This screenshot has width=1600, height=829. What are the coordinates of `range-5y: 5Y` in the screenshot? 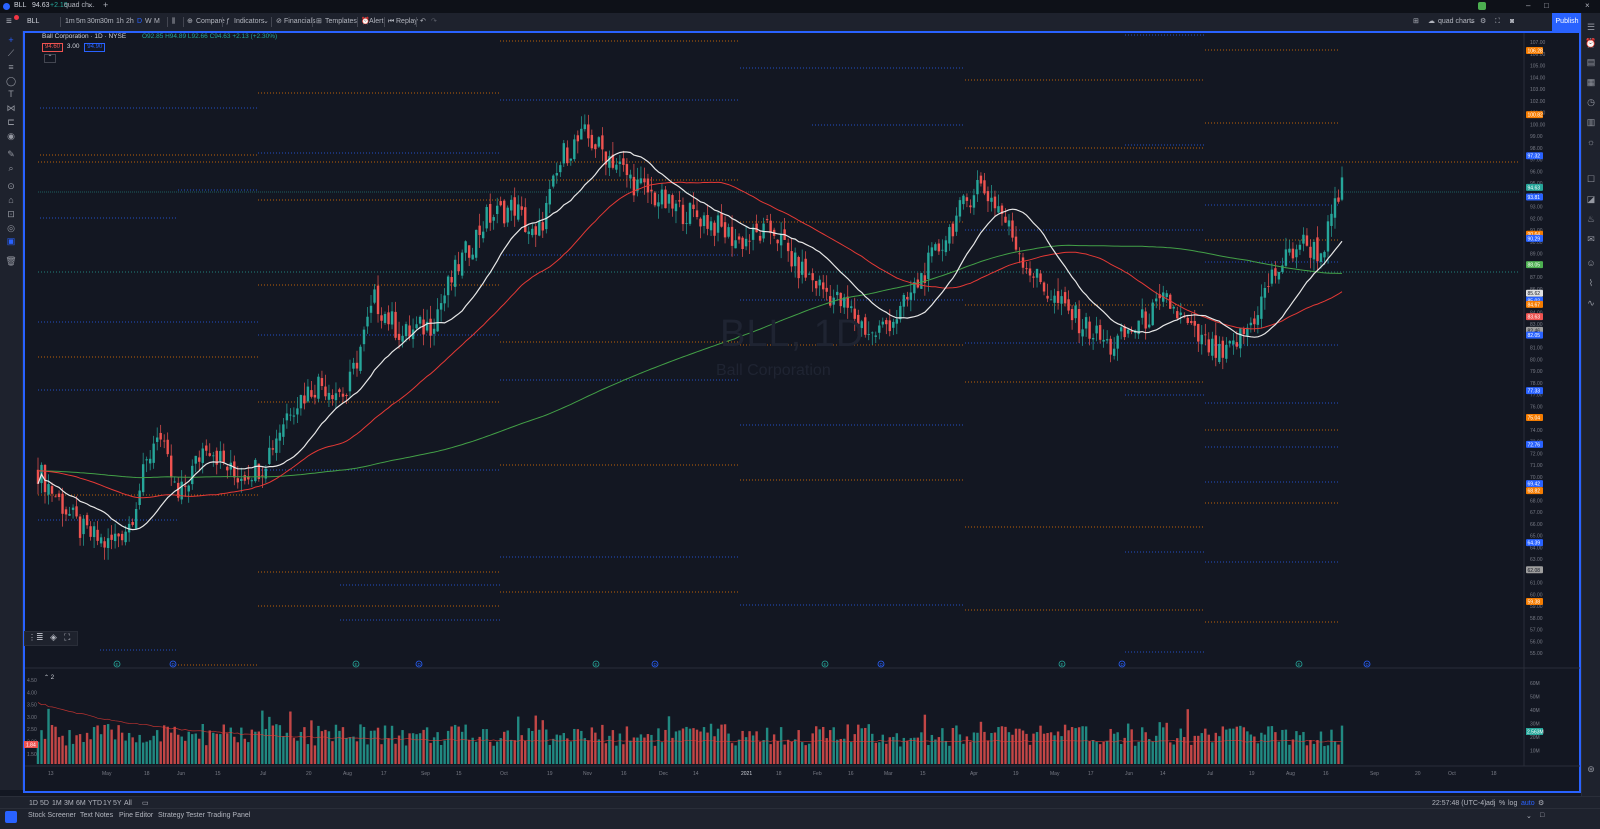 It's located at (117, 803).